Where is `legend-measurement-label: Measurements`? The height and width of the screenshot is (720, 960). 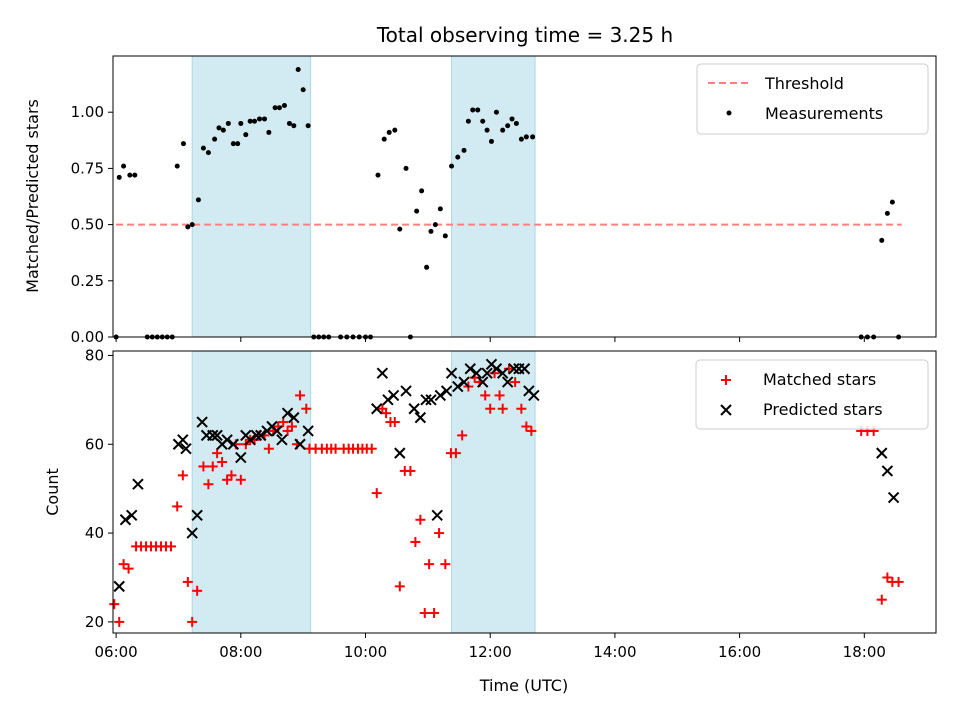
legend-measurement-label: Measurements is located at coordinates (824, 113).